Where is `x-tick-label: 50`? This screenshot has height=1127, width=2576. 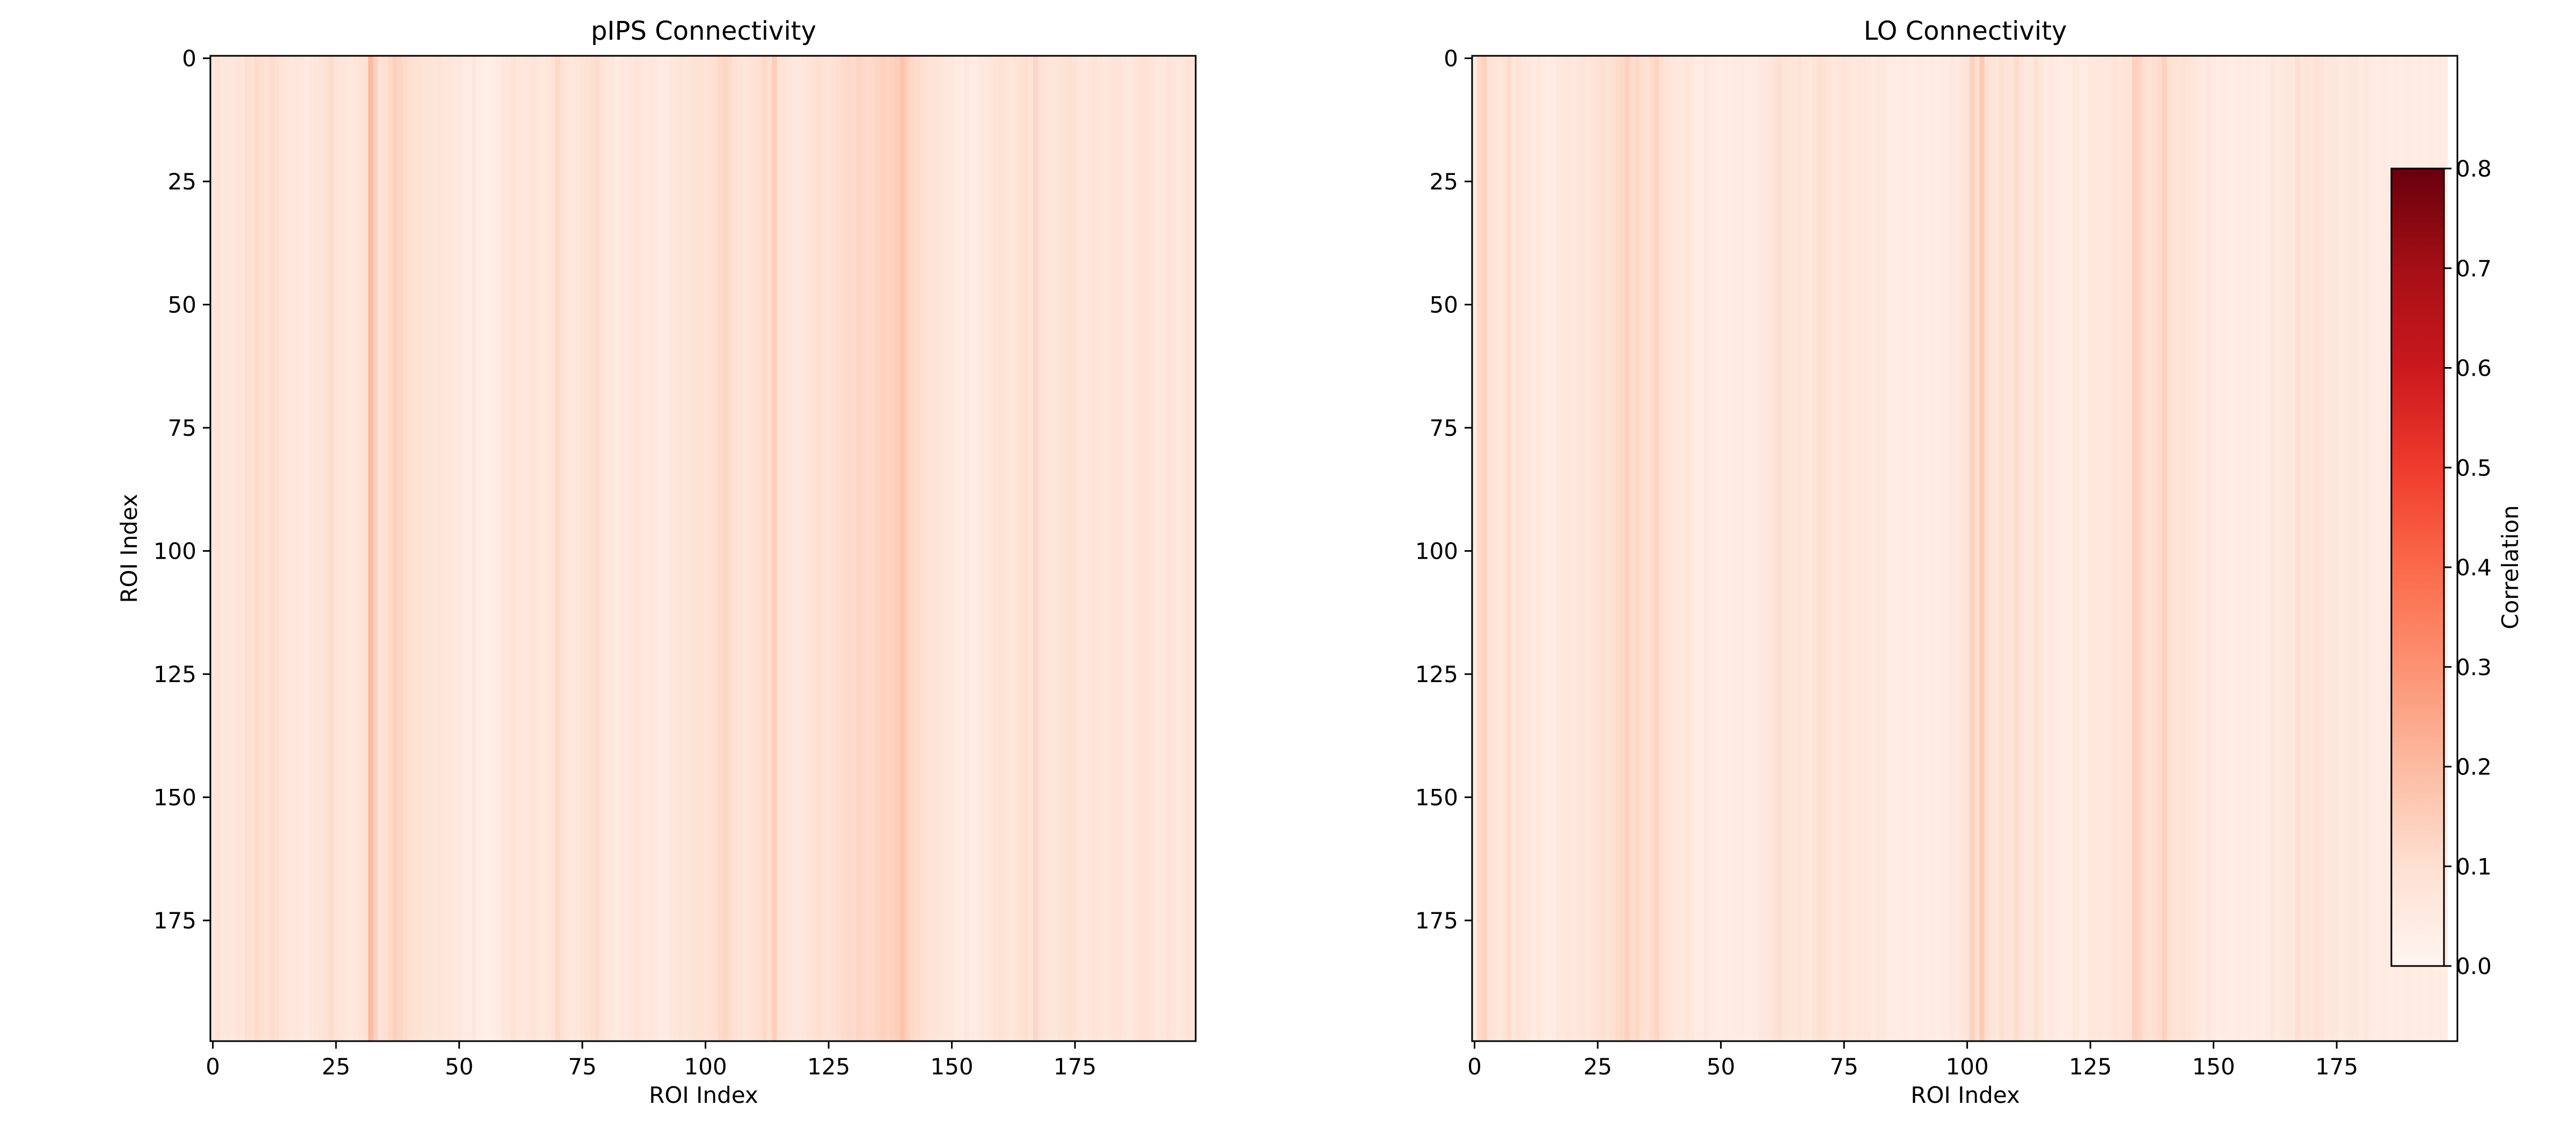
x-tick-label: 50 is located at coordinates (459, 1066).